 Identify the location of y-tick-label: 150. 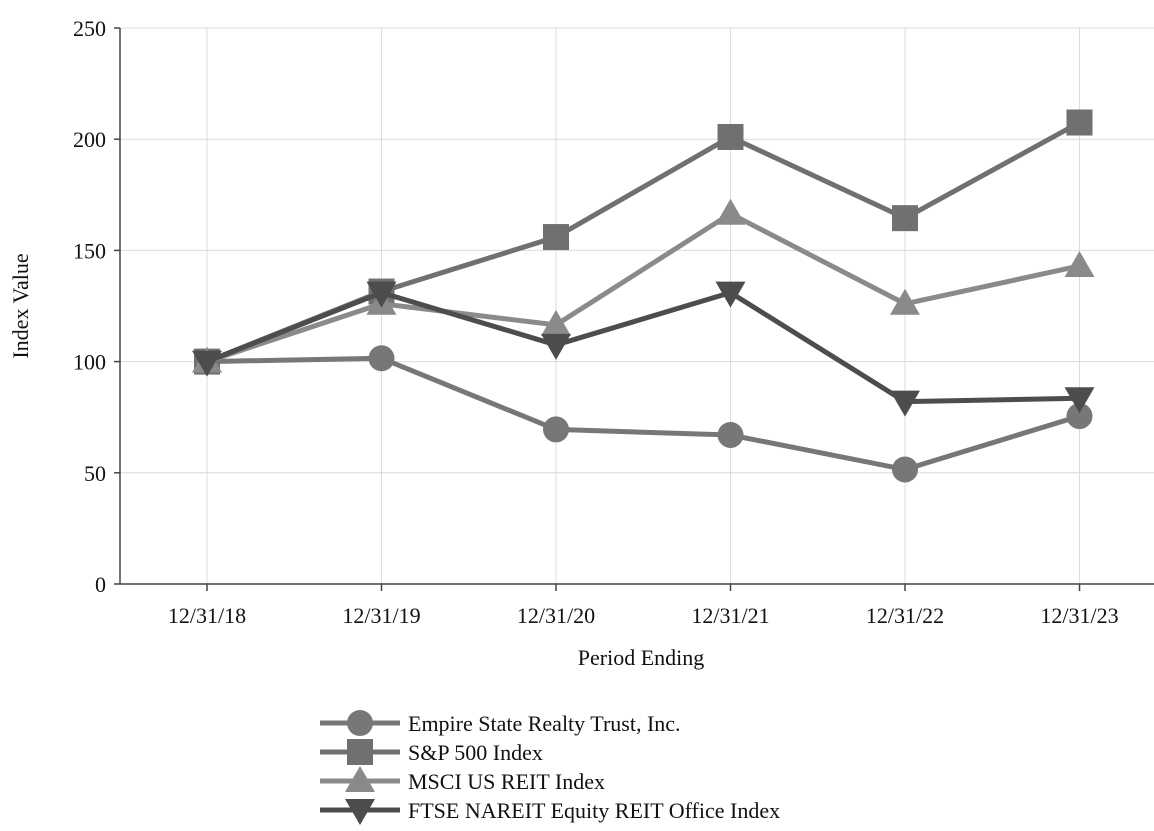
(89, 250).